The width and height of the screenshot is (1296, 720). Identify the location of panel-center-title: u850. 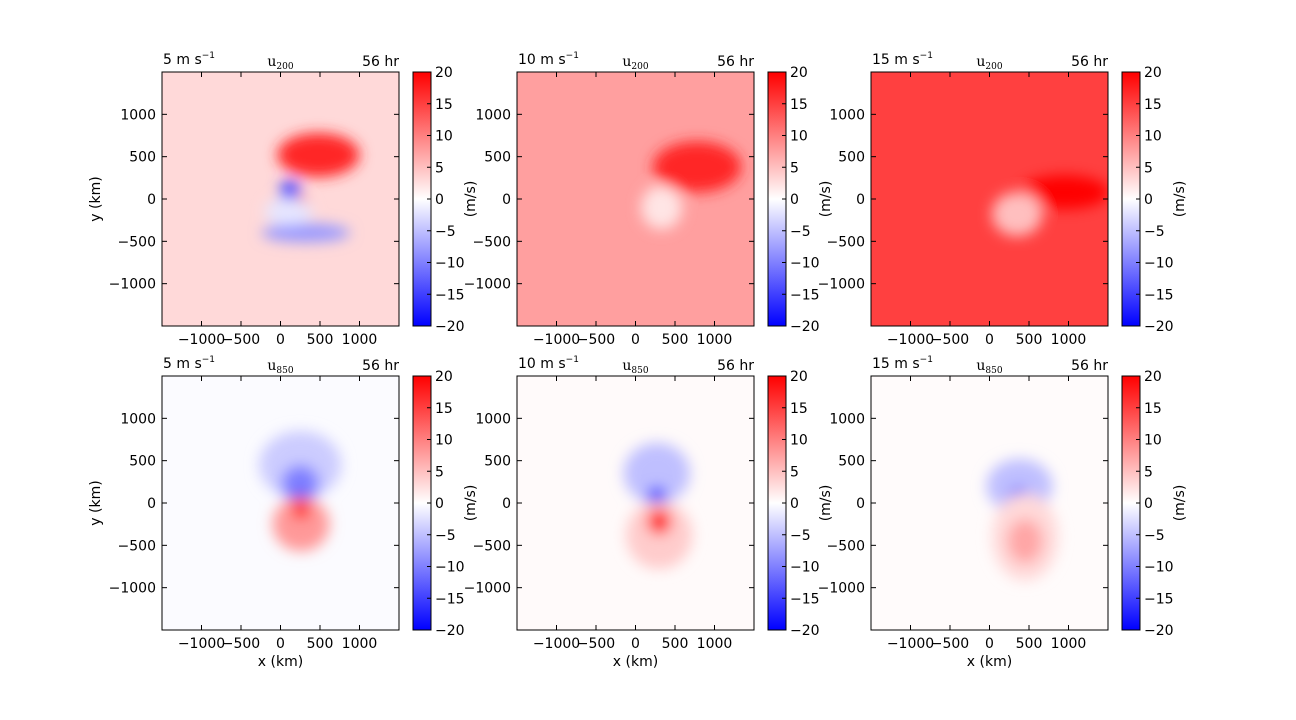
(989, 367).